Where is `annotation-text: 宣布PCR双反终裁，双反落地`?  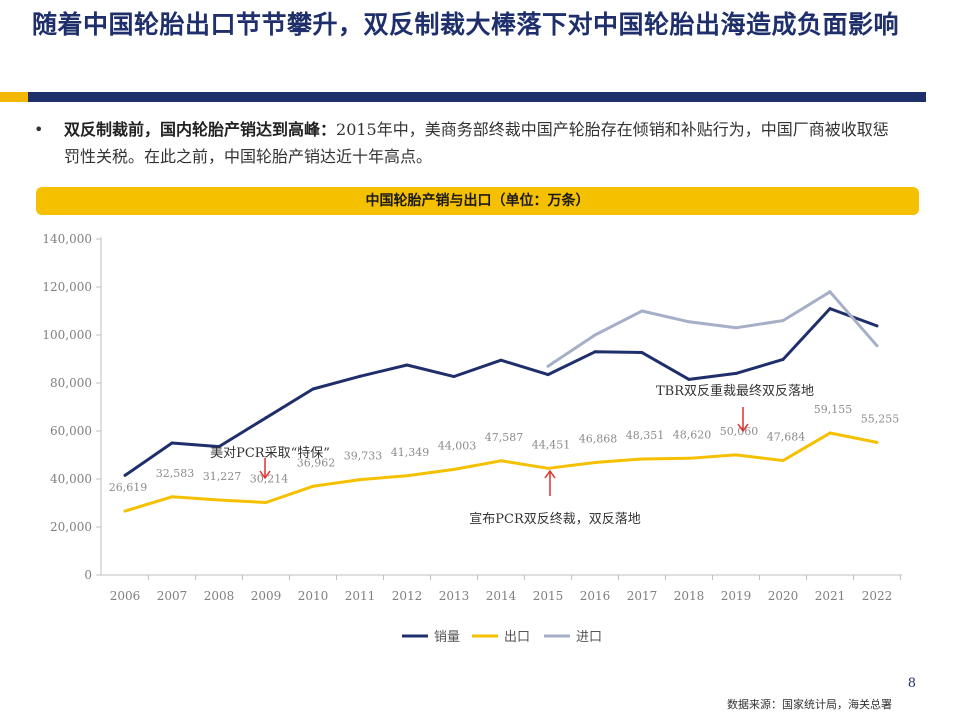
annotation-text: 宣布PCR双反终裁，双反落地 is located at coordinates (554, 519).